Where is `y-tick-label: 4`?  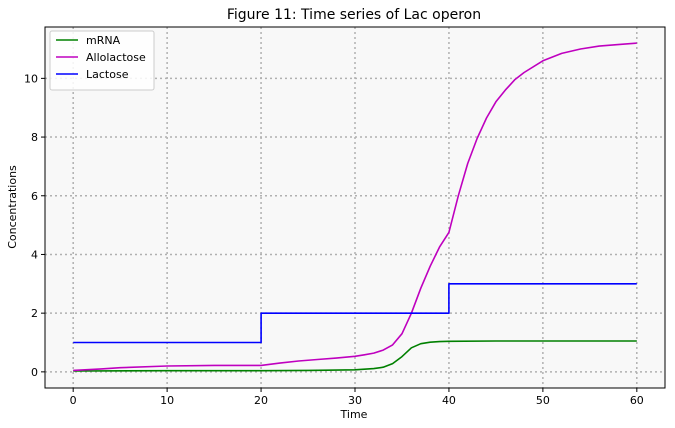
y-tick-label: 4 is located at coordinates (34, 254).